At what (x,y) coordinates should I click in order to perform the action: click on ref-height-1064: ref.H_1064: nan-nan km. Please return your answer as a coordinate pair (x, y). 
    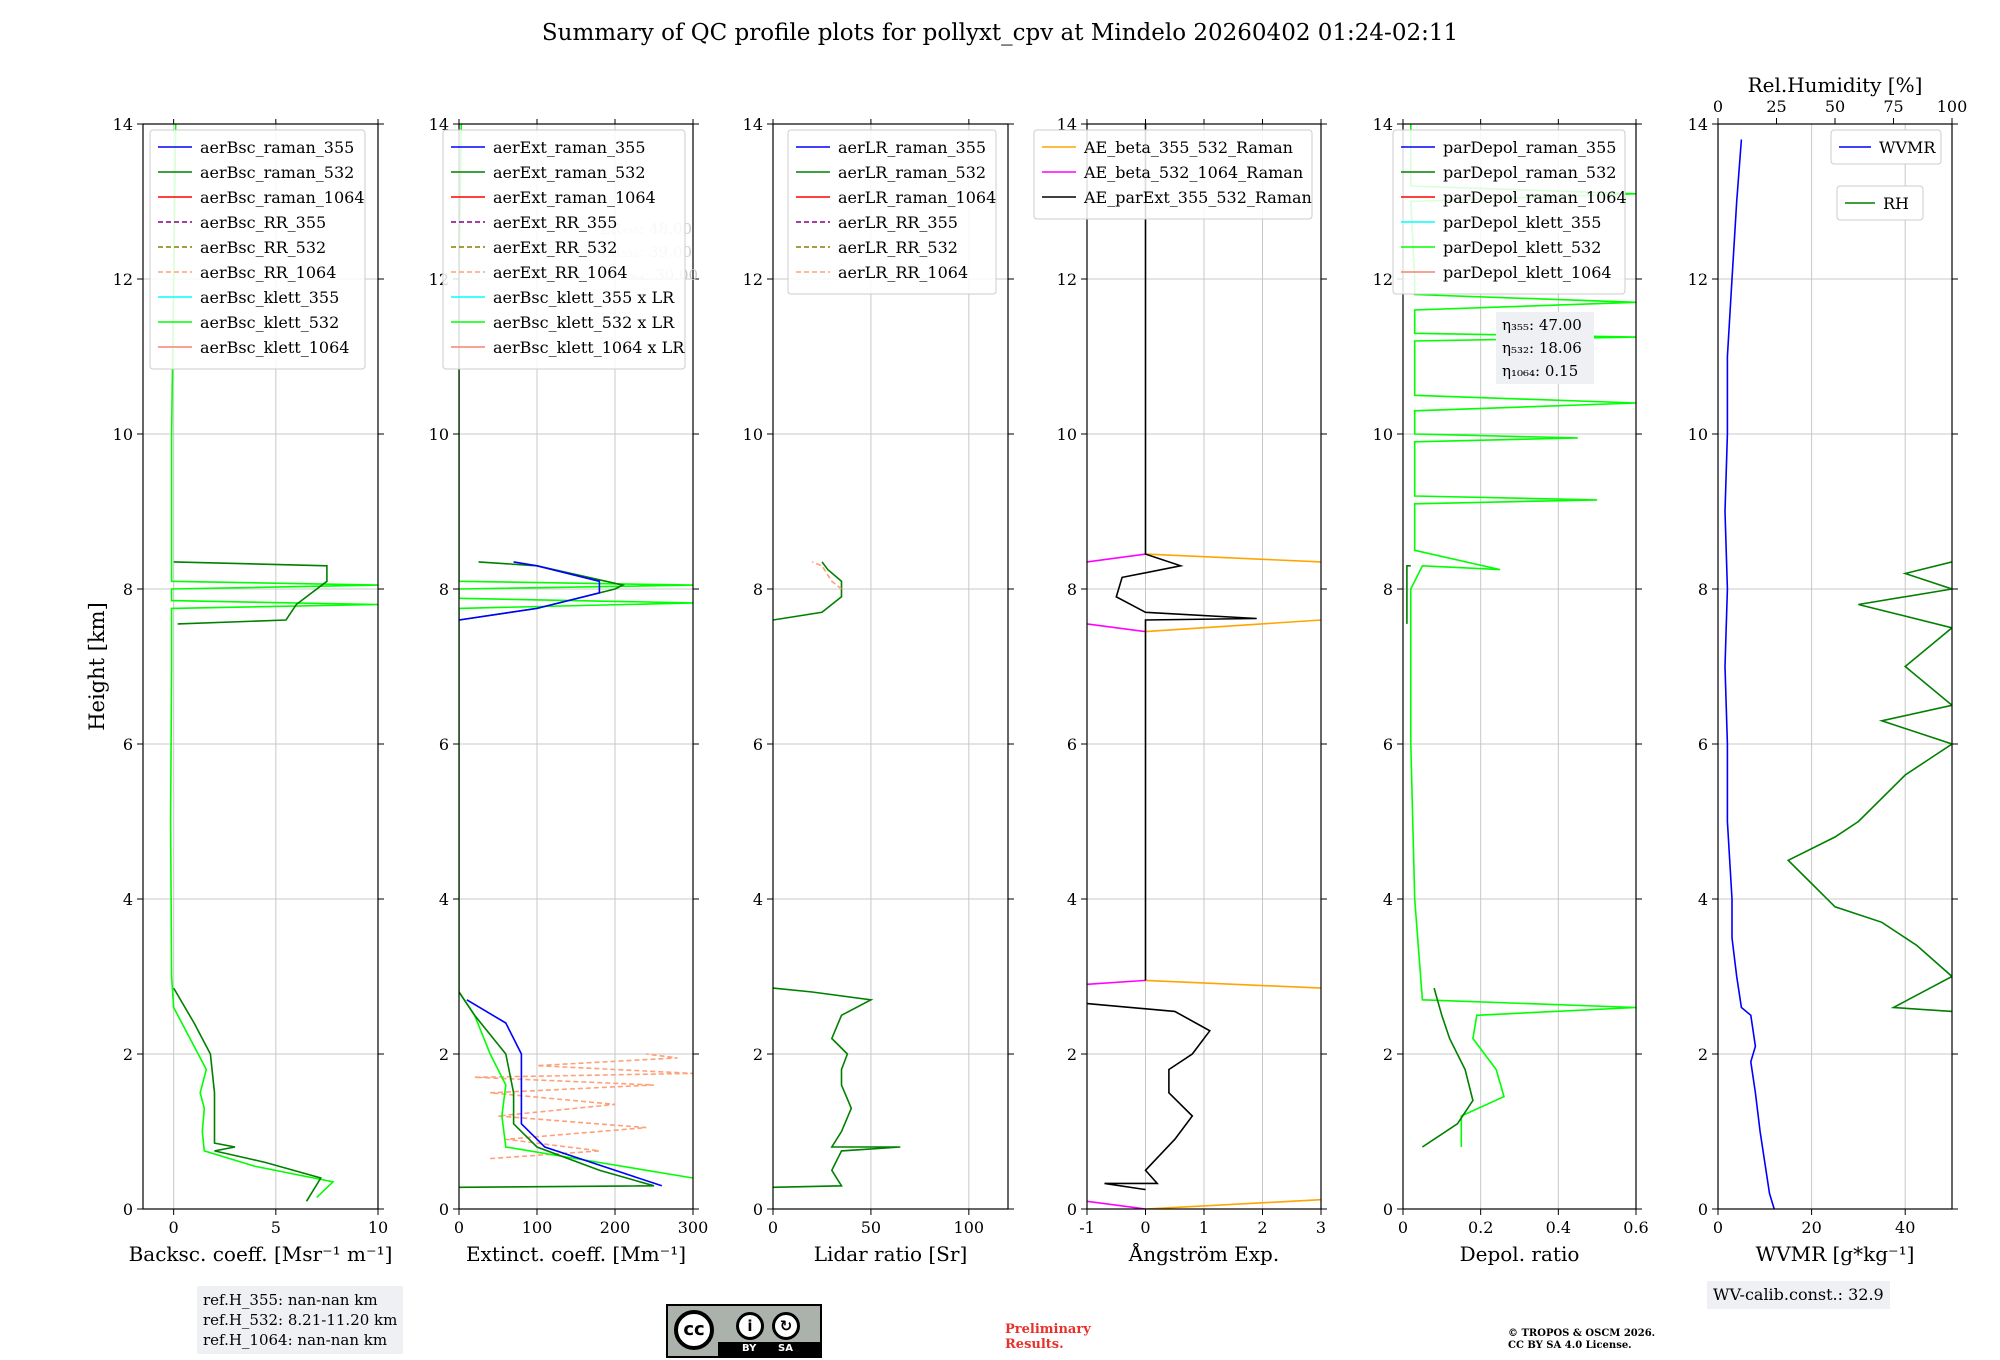
    Looking at the image, I should click on (295, 1340).